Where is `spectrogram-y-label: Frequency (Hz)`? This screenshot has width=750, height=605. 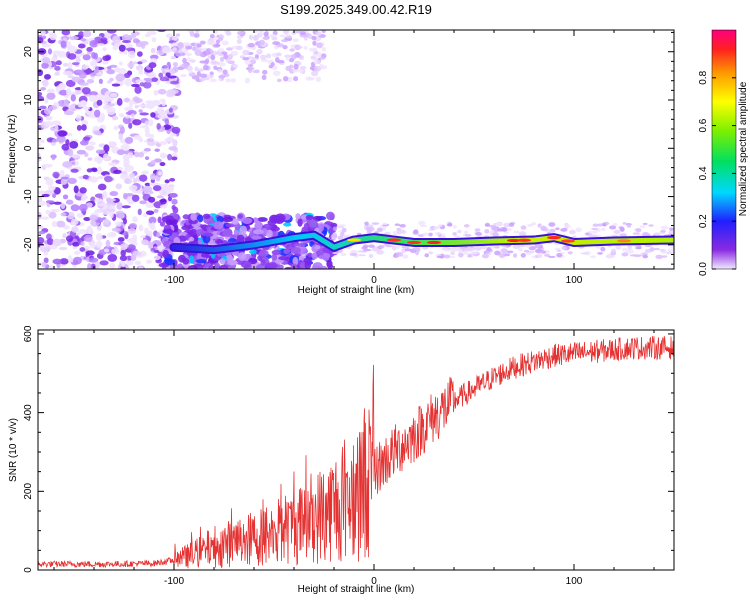
spectrogram-y-label: Frequency (Hz) is located at coordinates (12, 149).